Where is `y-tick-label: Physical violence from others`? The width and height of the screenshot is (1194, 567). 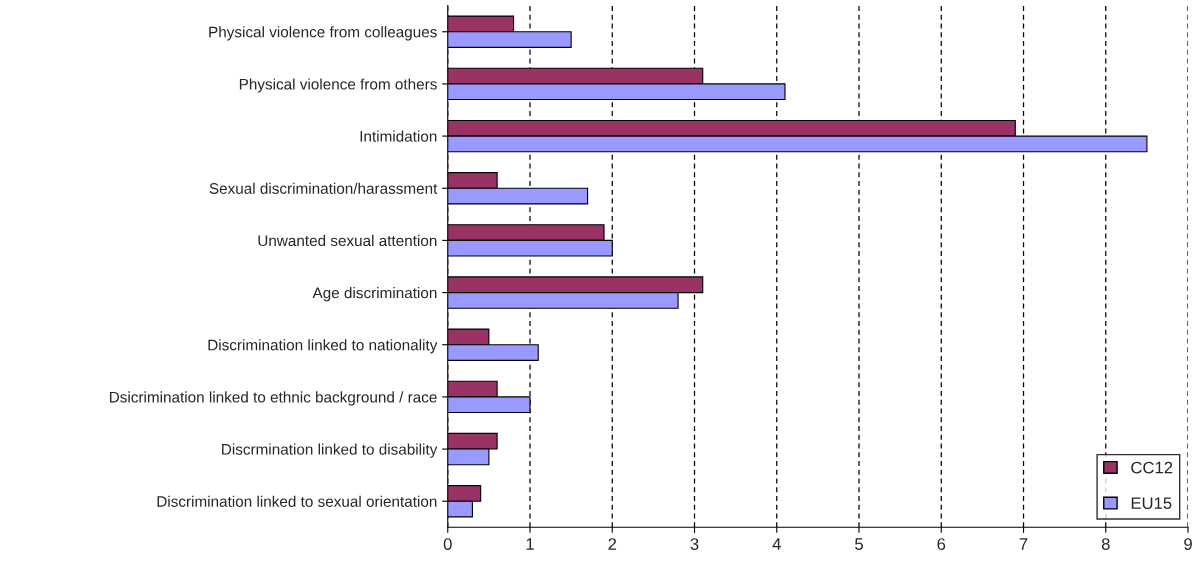
y-tick-label: Physical violence from others is located at coordinates (338, 85).